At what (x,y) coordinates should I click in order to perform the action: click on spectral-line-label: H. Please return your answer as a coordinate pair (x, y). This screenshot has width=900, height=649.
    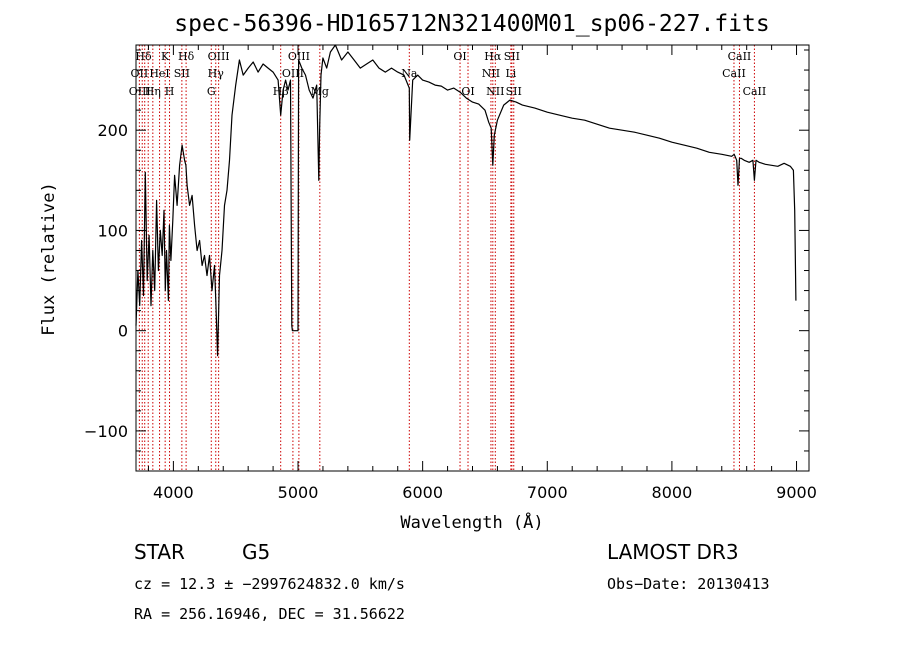
    Looking at the image, I should click on (170, 91).